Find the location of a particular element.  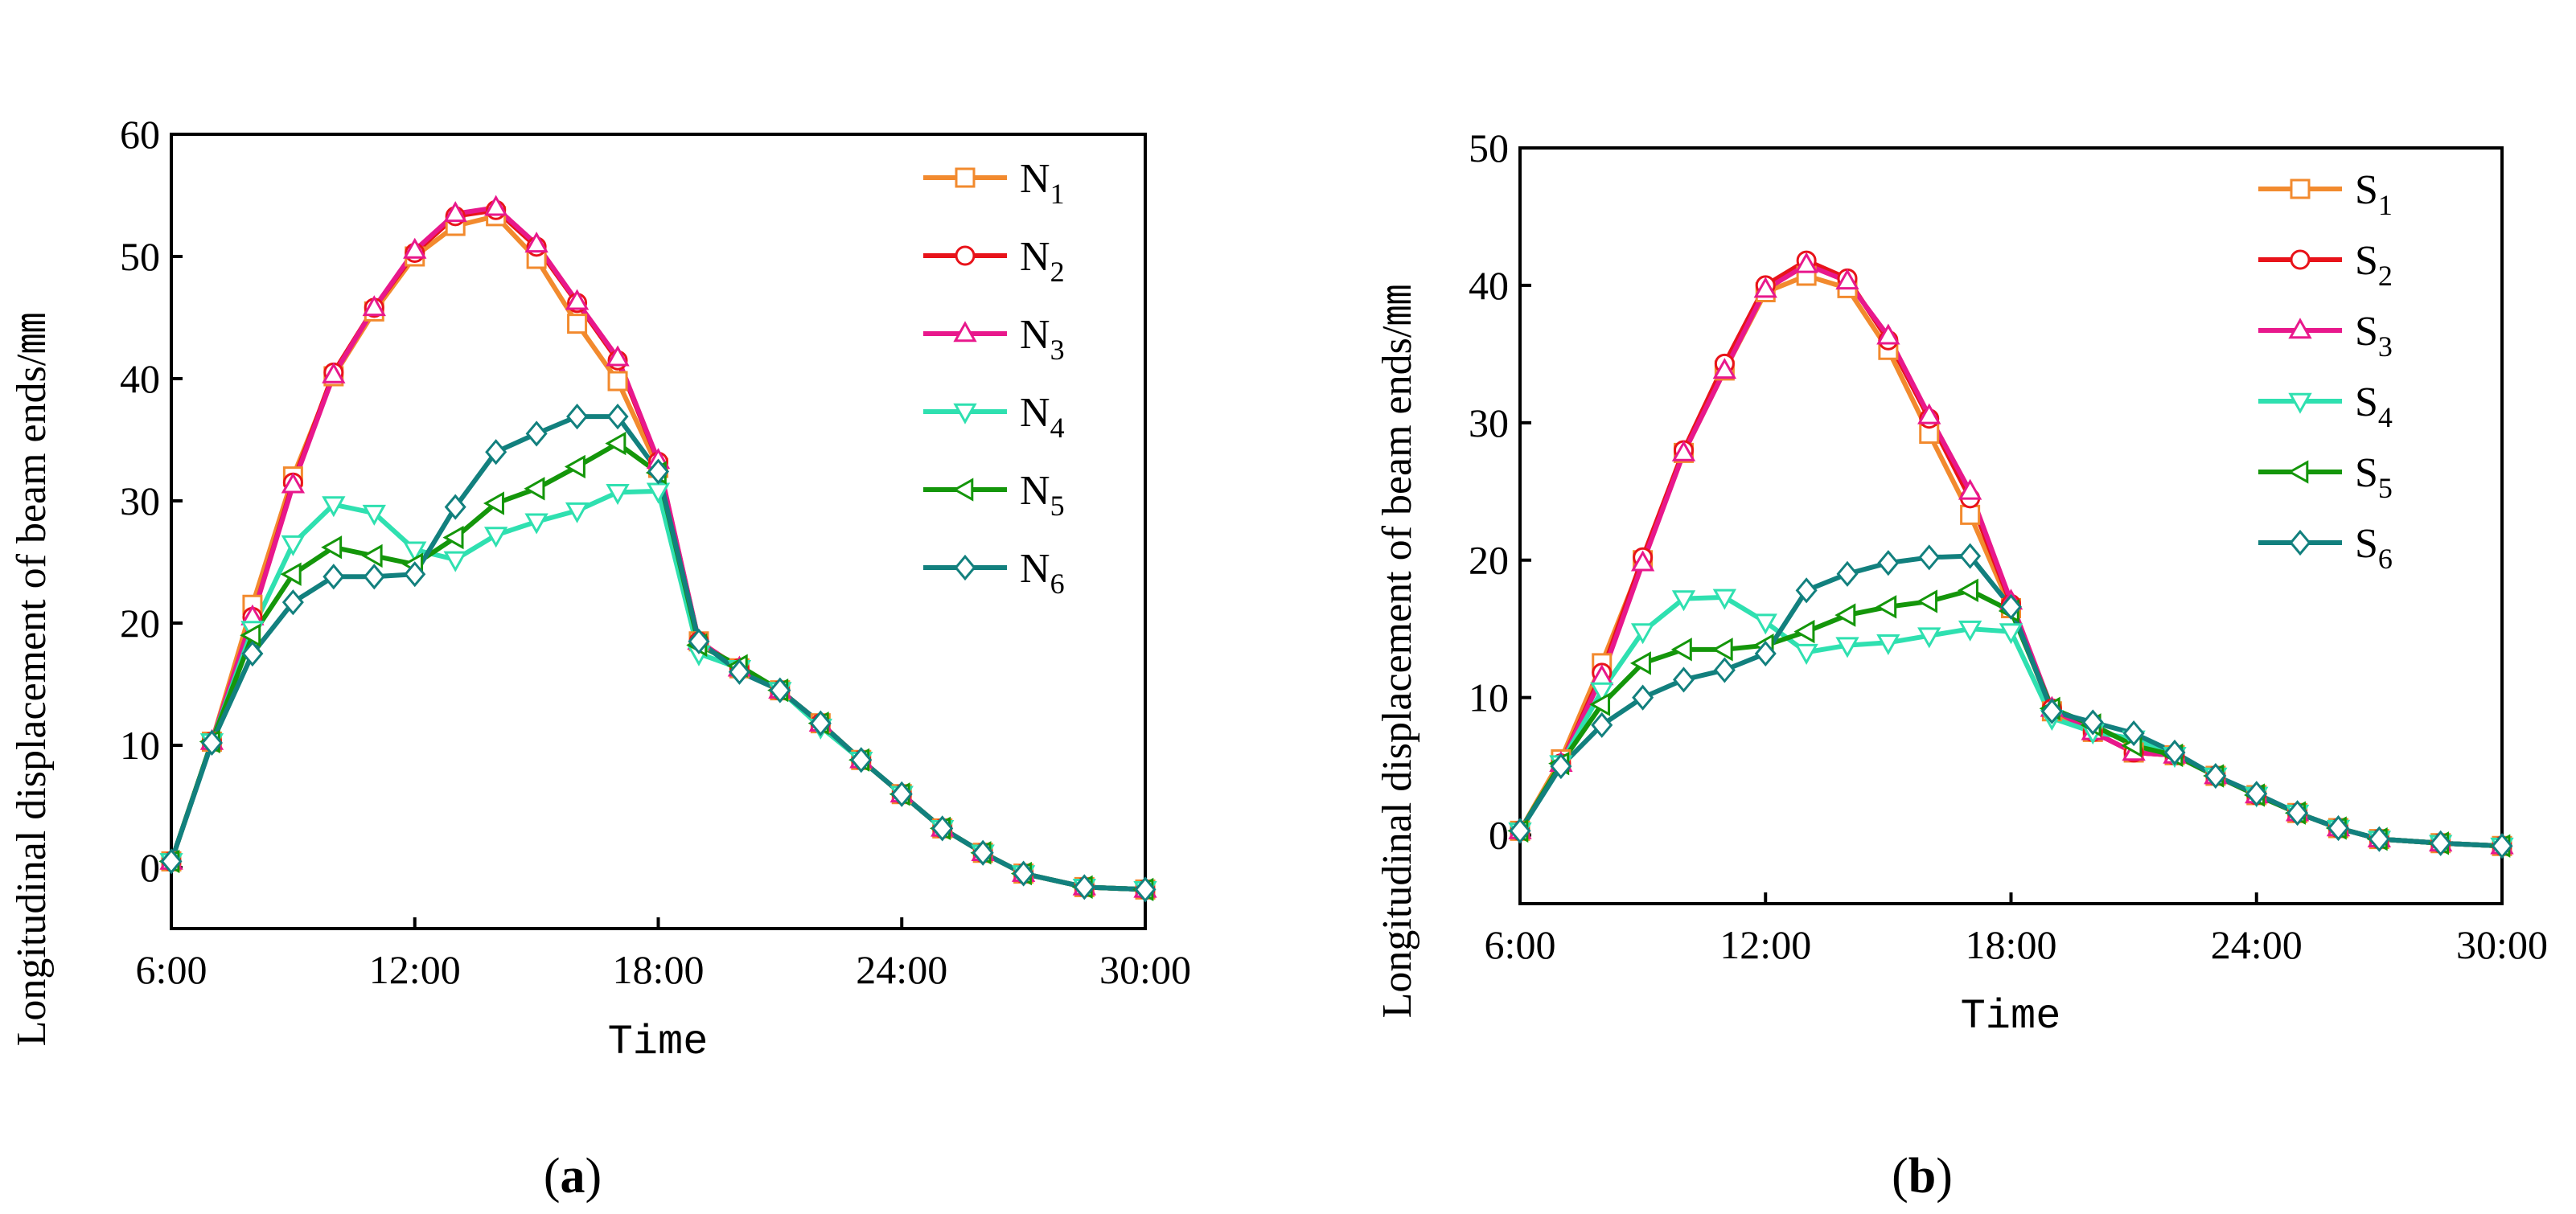

series-line-a-N4 is located at coordinates (657, 690).